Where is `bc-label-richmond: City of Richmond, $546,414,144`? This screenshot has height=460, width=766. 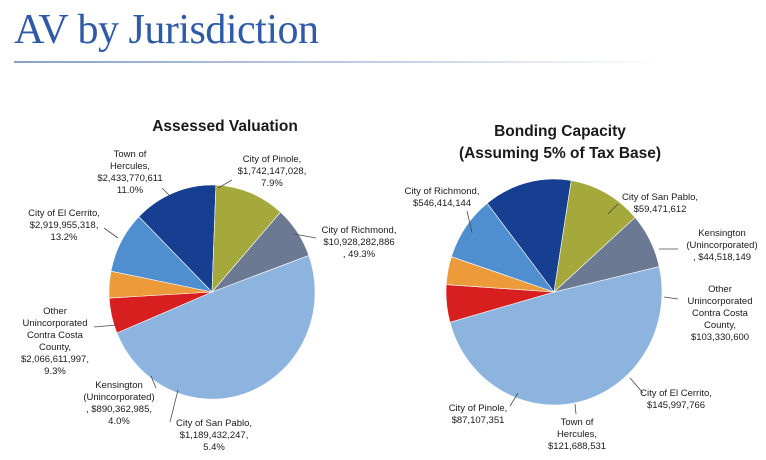 bc-label-richmond: City of Richmond, $546,414,144 is located at coordinates (442, 197).